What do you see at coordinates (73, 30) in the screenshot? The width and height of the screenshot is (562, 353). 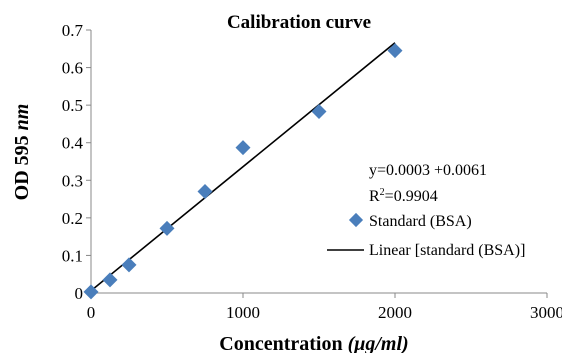 I see `y-tick-label: 0.7` at bounding box center [73, 30].